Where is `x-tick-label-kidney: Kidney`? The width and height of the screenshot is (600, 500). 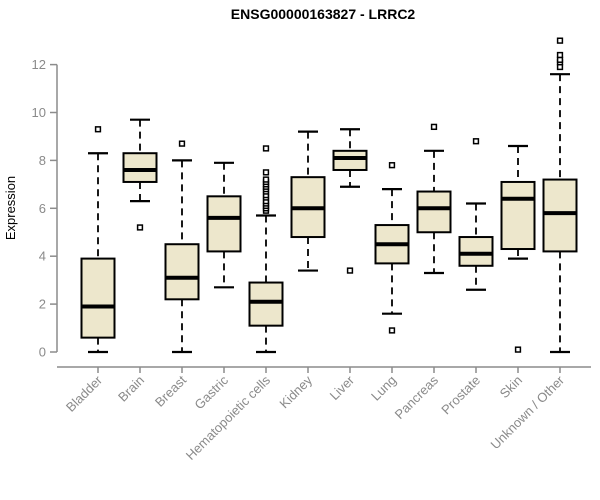
x-tick-label-kidney: Kidney is located at coordinates (295, 391).